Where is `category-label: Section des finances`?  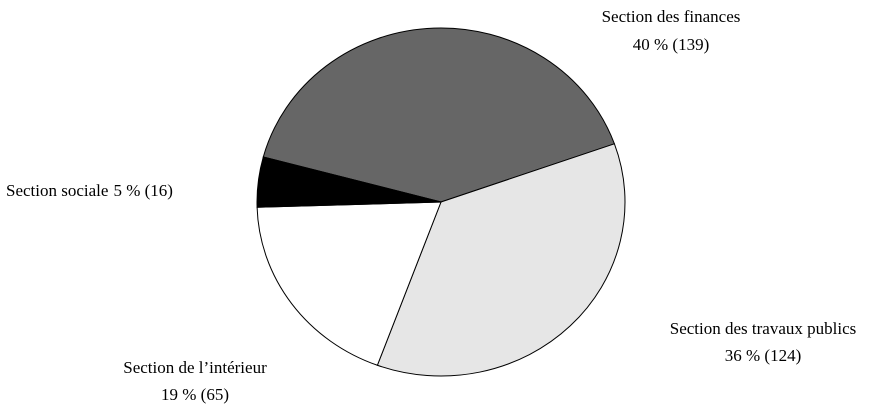
category-label: Section des finances is located at coordinates (671, 16).